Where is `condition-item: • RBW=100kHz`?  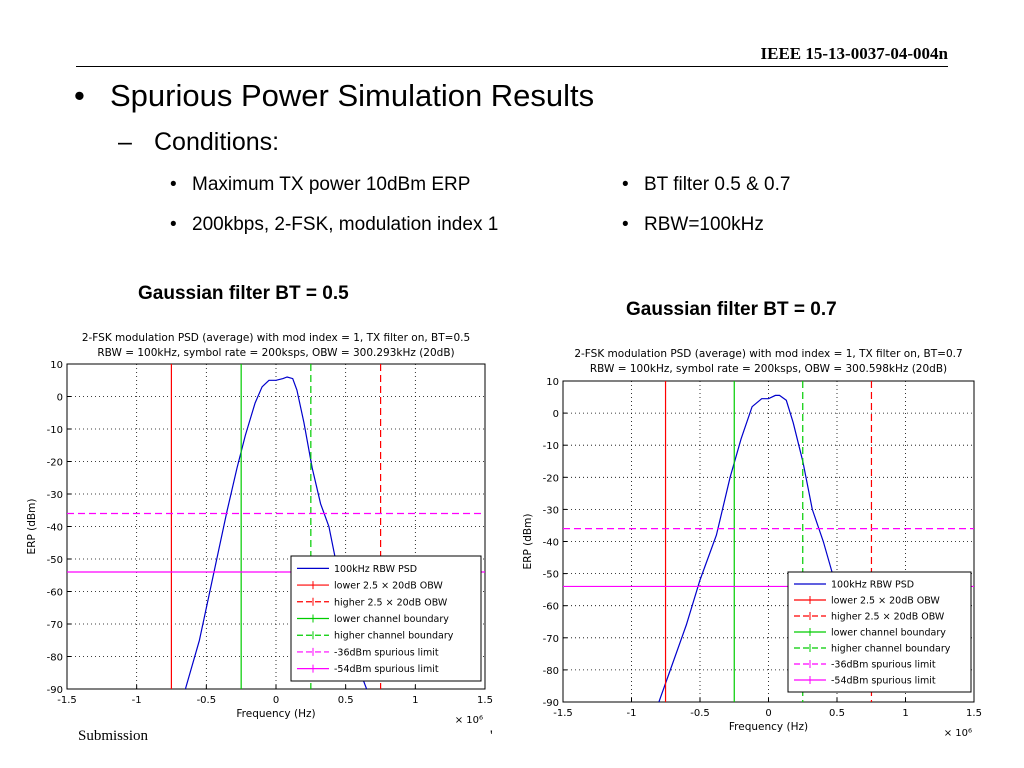
condition-item: • RBW=100kHz is located at coordinates (693, 225).